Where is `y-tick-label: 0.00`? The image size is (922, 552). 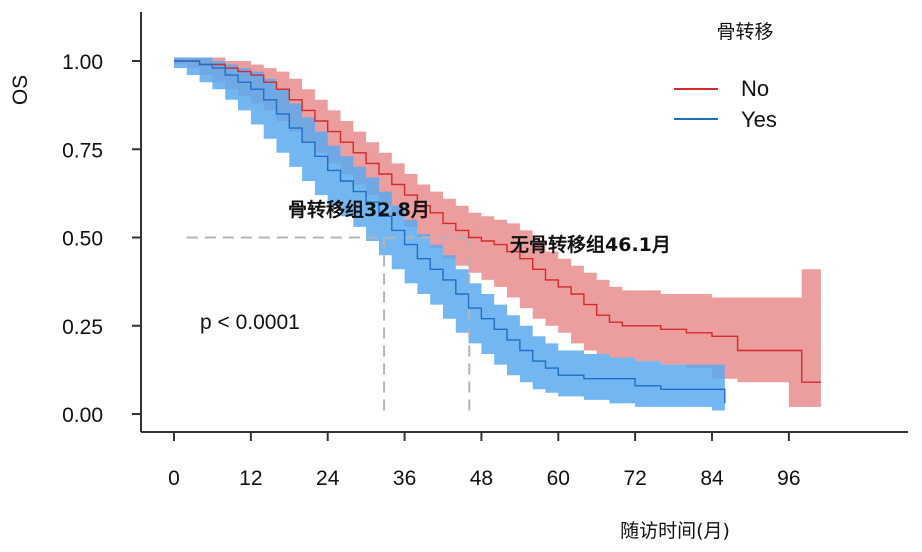
y-tick-label: 0.00 is located at coordinates (82, 415).